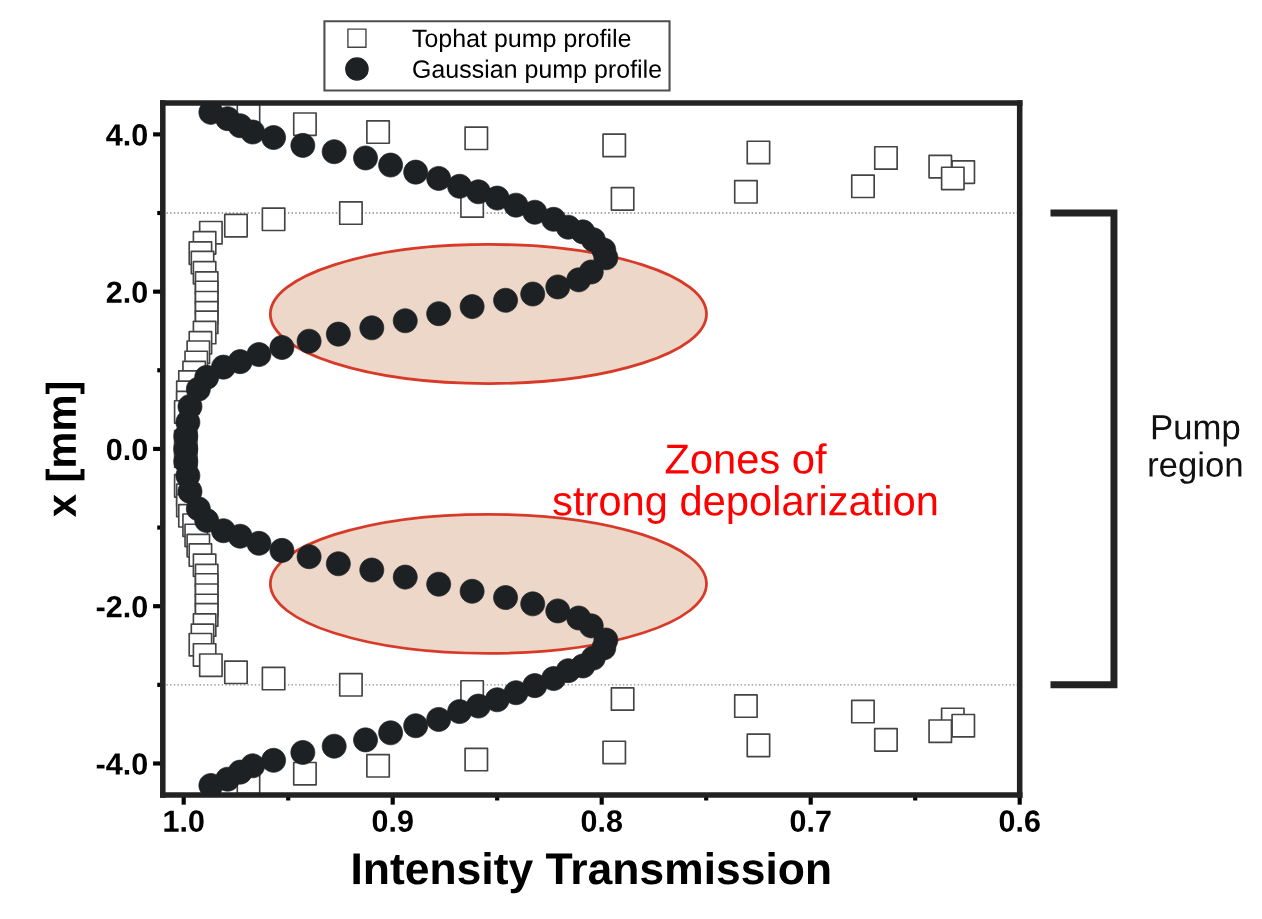 The width and height of the screenshot is (1262, 919). I want to click on x-tick-label: 0.6, so click(1019, 821).